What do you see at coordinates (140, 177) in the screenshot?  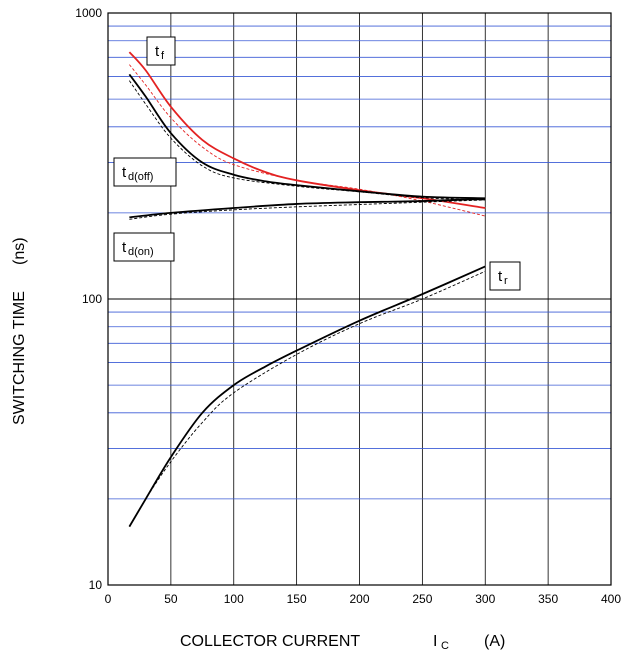 I see `series-label-sub-doff: d(off)` at bounding box center [140, 177].